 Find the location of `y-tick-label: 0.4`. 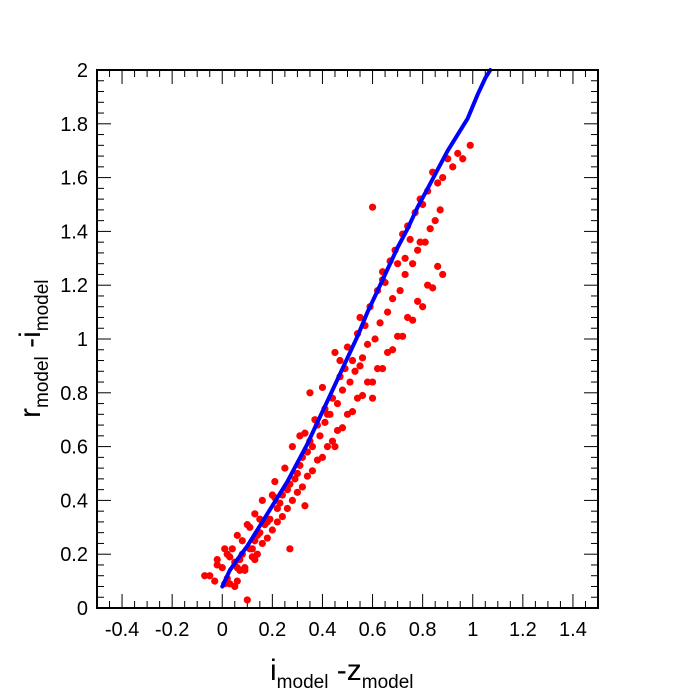

y-tick-label: 0.4 is located at coordinates (74, 501).